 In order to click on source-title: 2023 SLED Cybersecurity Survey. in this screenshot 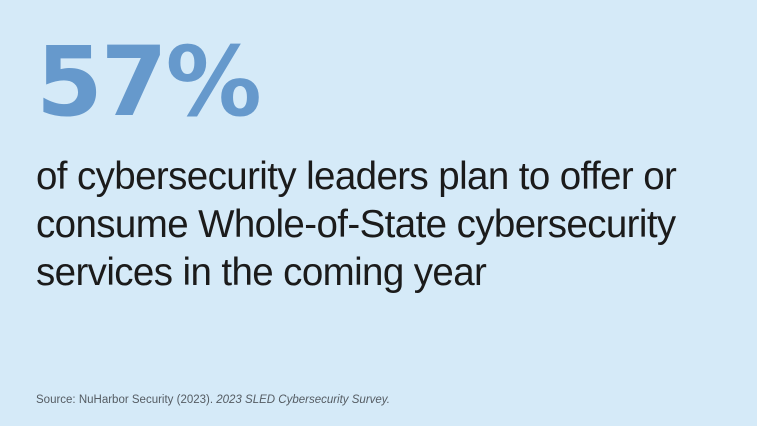, I will do `click(303, 400)`.